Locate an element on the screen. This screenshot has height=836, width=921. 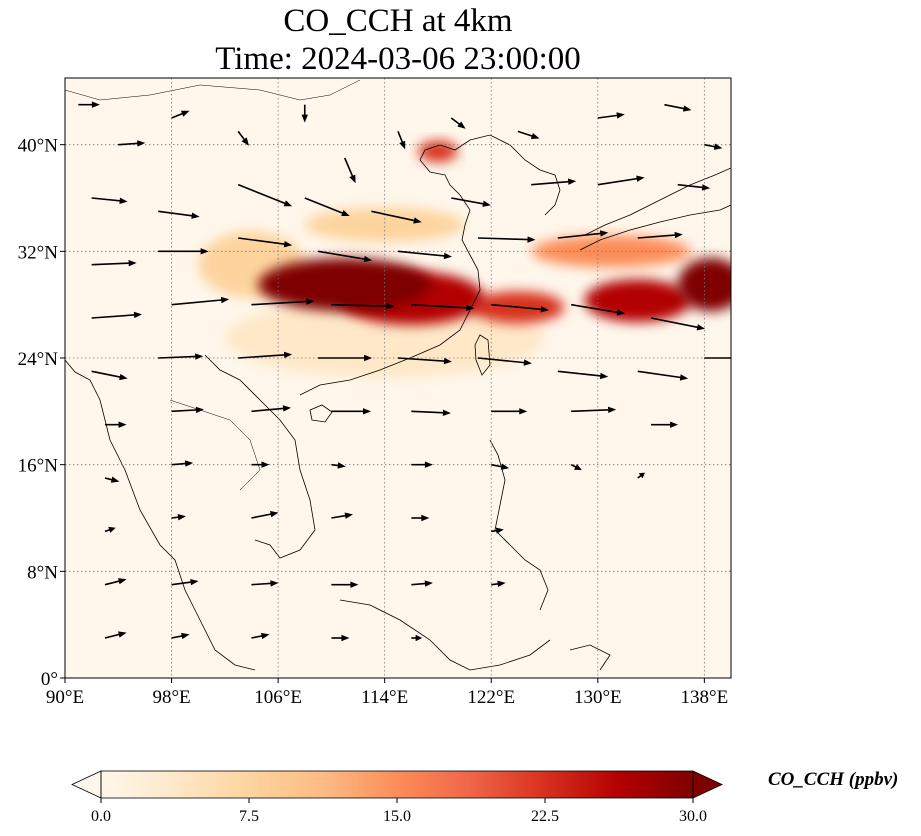
border-mongolia is located at coordinates (213, 90).